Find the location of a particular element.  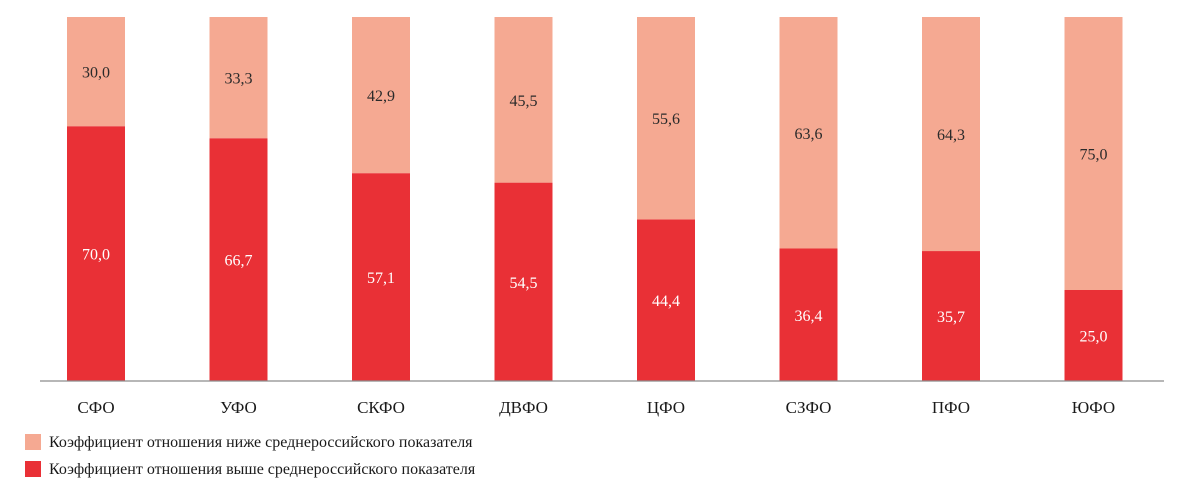

category-label-7: ПФО is located at coordinates (951, 407).